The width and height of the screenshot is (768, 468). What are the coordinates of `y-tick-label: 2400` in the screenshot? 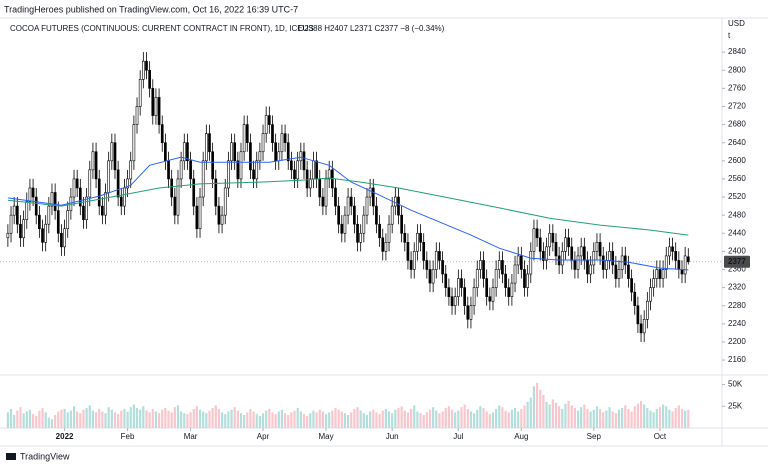 It's located at (737, 250).